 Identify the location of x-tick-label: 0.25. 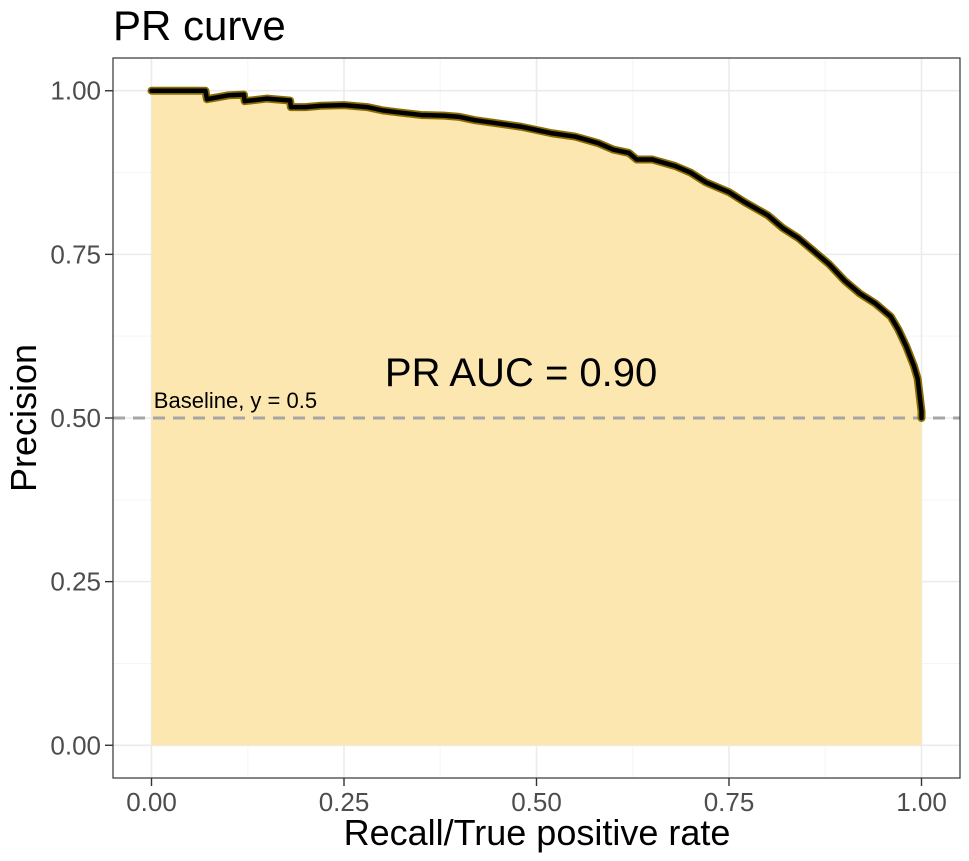
(344, 802).